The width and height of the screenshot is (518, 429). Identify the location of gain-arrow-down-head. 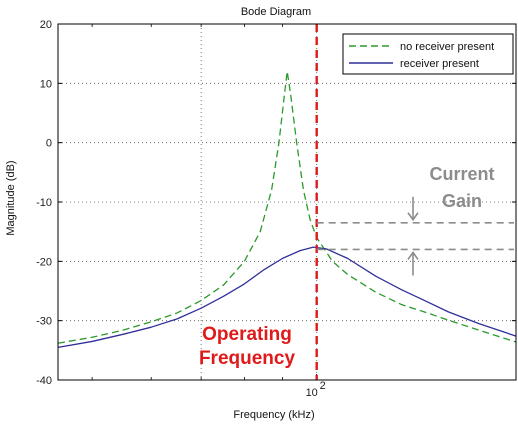
(413, 217).